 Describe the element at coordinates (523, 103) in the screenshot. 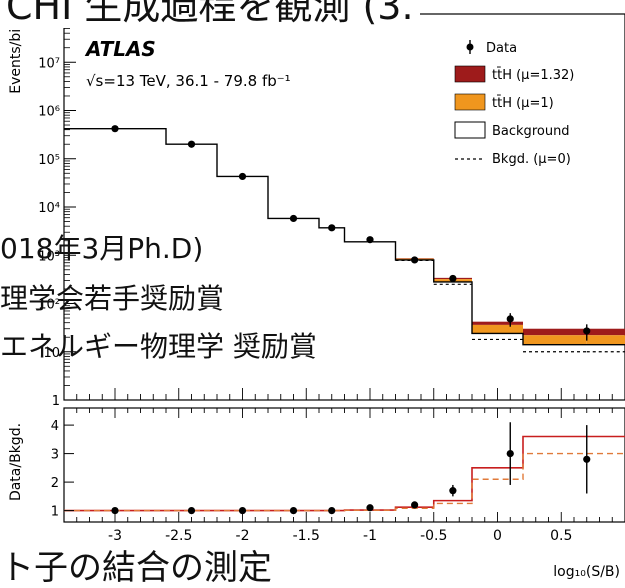

I see `legend-tth-sm-label: tt̄H (μ=1)` at that location.